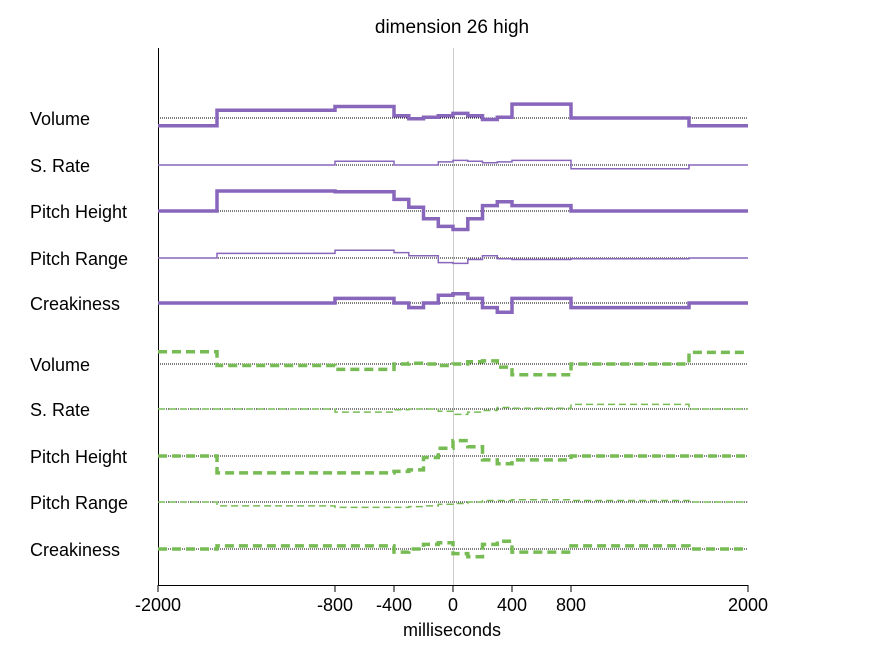 The height and width of the screenshot is (656, 875). What do you see at coordinates (453, 605) in the screenshot?
I see `x-tick-label: 0` at bounding box center [453, 605].